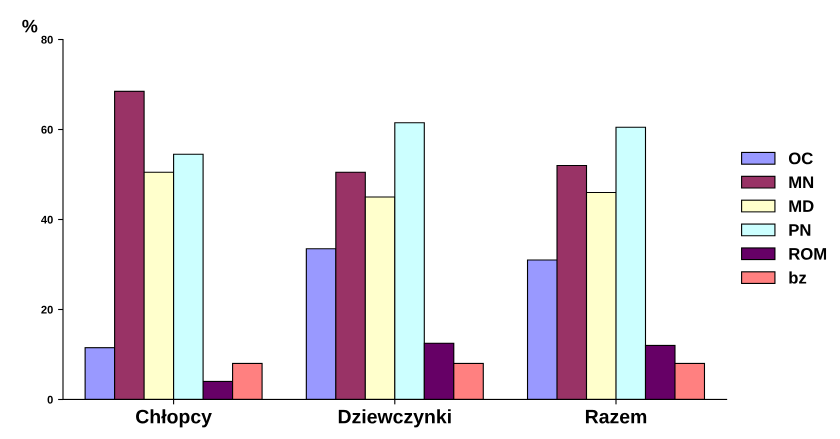  What do you see at coordinates (801, 182) in the screenshot?
I see `legend-label: MN` at bounding box center [801, 182].